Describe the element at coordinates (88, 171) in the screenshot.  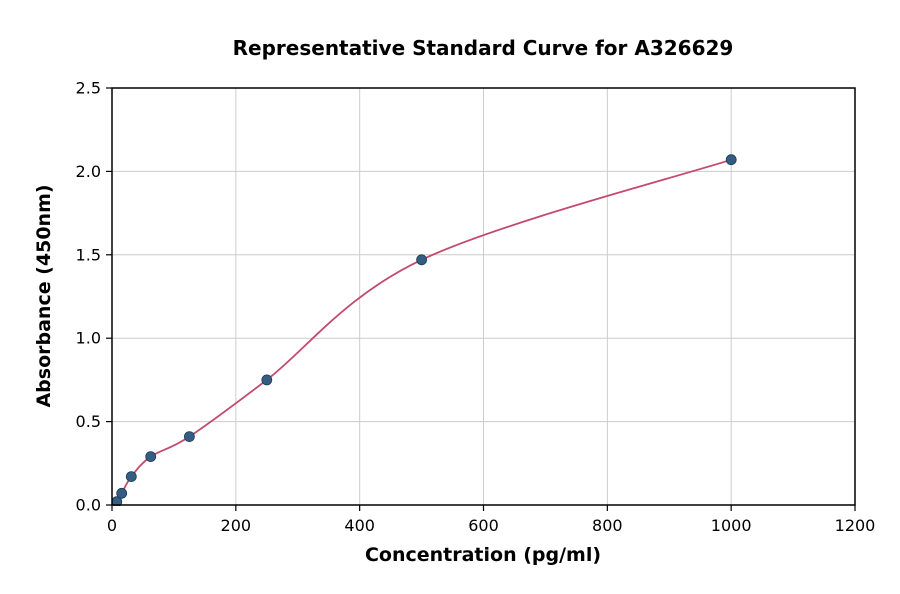
I see `y-tick-label: 2.0` at that location.